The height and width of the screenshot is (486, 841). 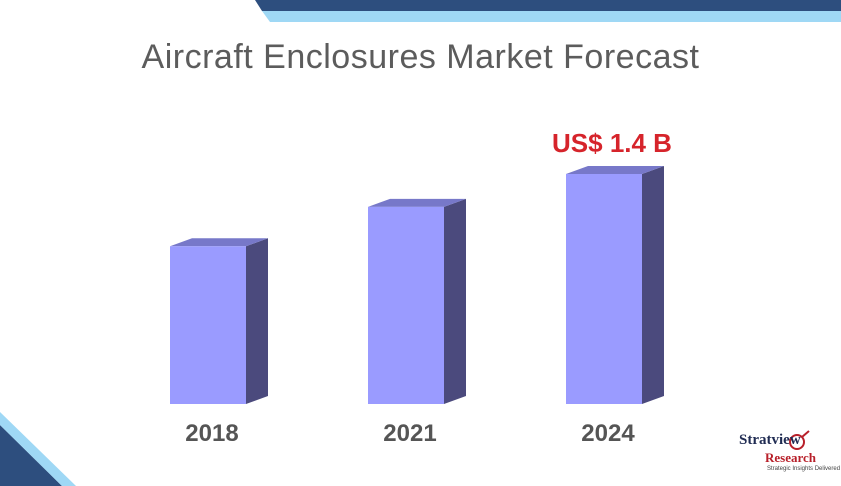 What do you see at coordinates (770, 440) in the screenshot?
I see `logo-name: Stratview` at bounding box center [770, 440].